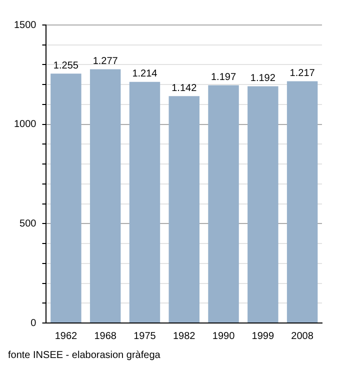  What do you see at coordinates (105, 336) in the screenshot?
I see `x-tick-label: 1968` at bounding box center [105, 336].